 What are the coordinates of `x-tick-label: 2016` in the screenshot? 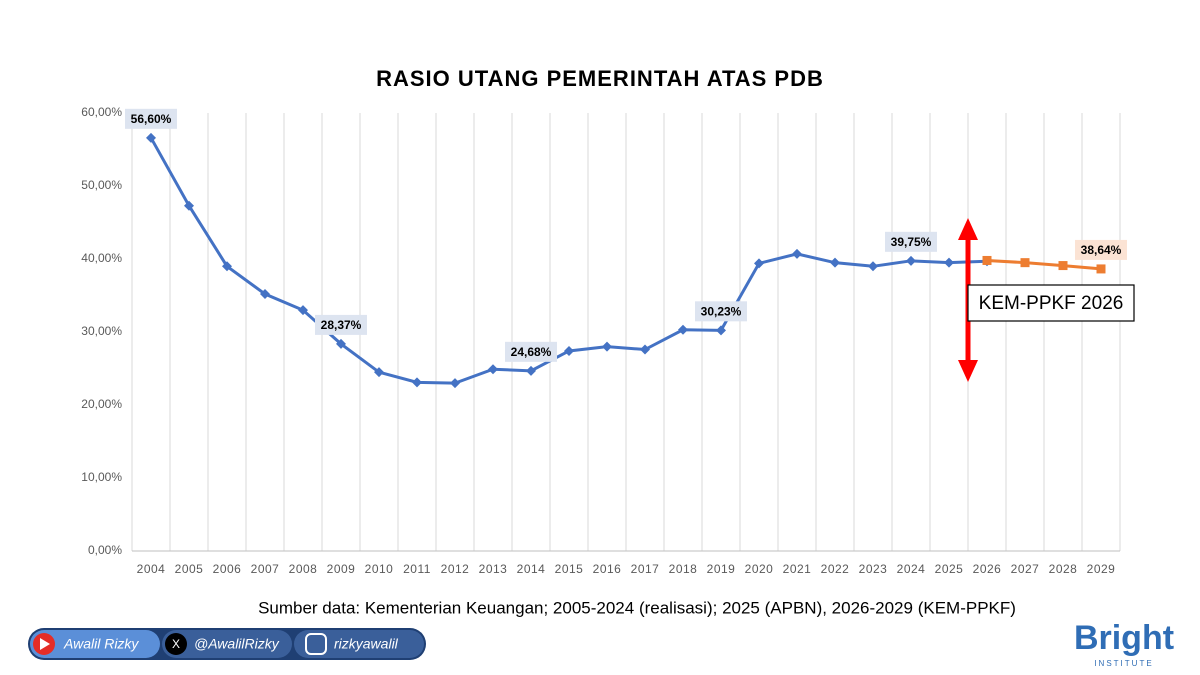 It's located at (607, 569).